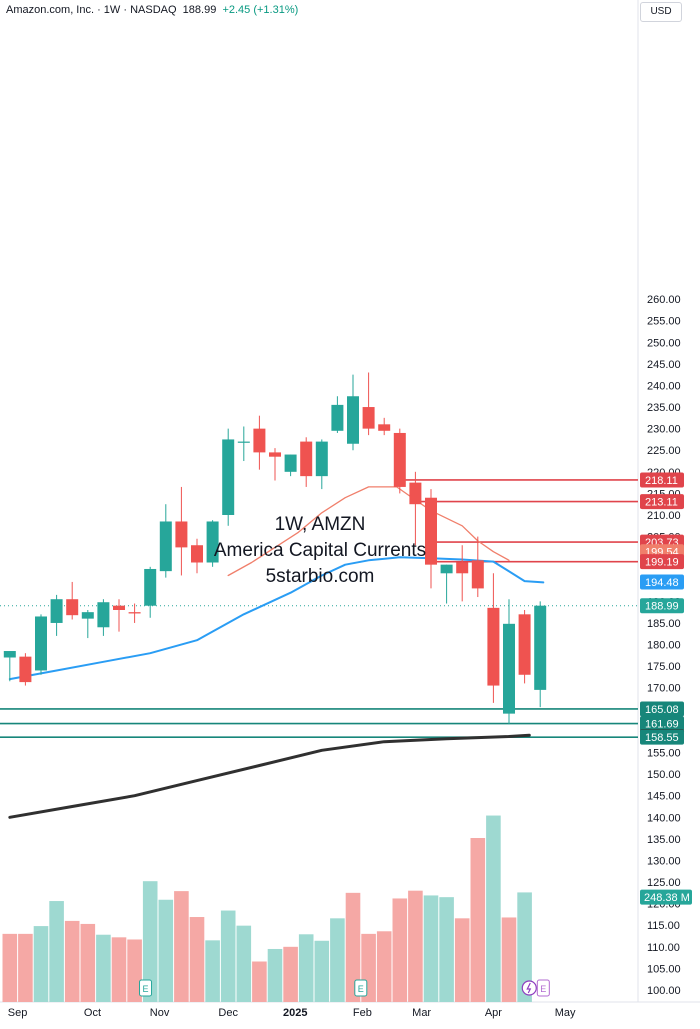 This screenshot has width=700, height=1029. What do you see at coordinates (663, 926) in the screenshot?
I see `price-tick-label: 115.00` at bounding box center [663, 926].